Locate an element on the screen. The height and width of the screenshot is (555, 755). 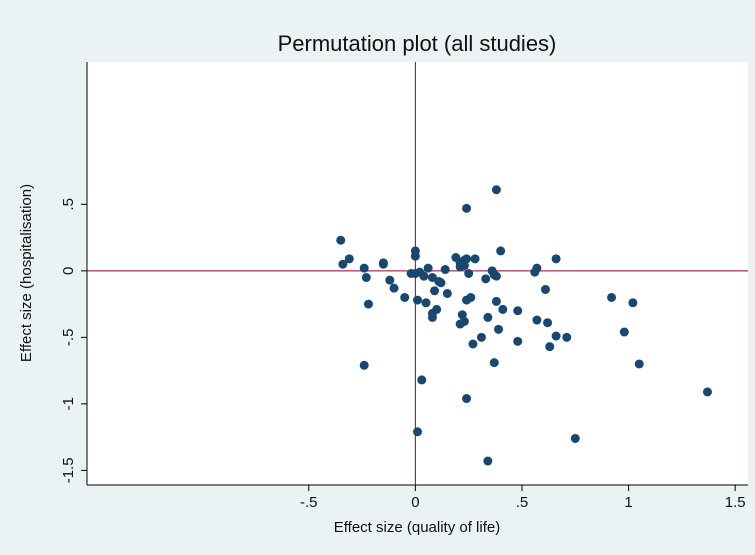
y-tick-label: .5 is located at coordinates (68, 204).